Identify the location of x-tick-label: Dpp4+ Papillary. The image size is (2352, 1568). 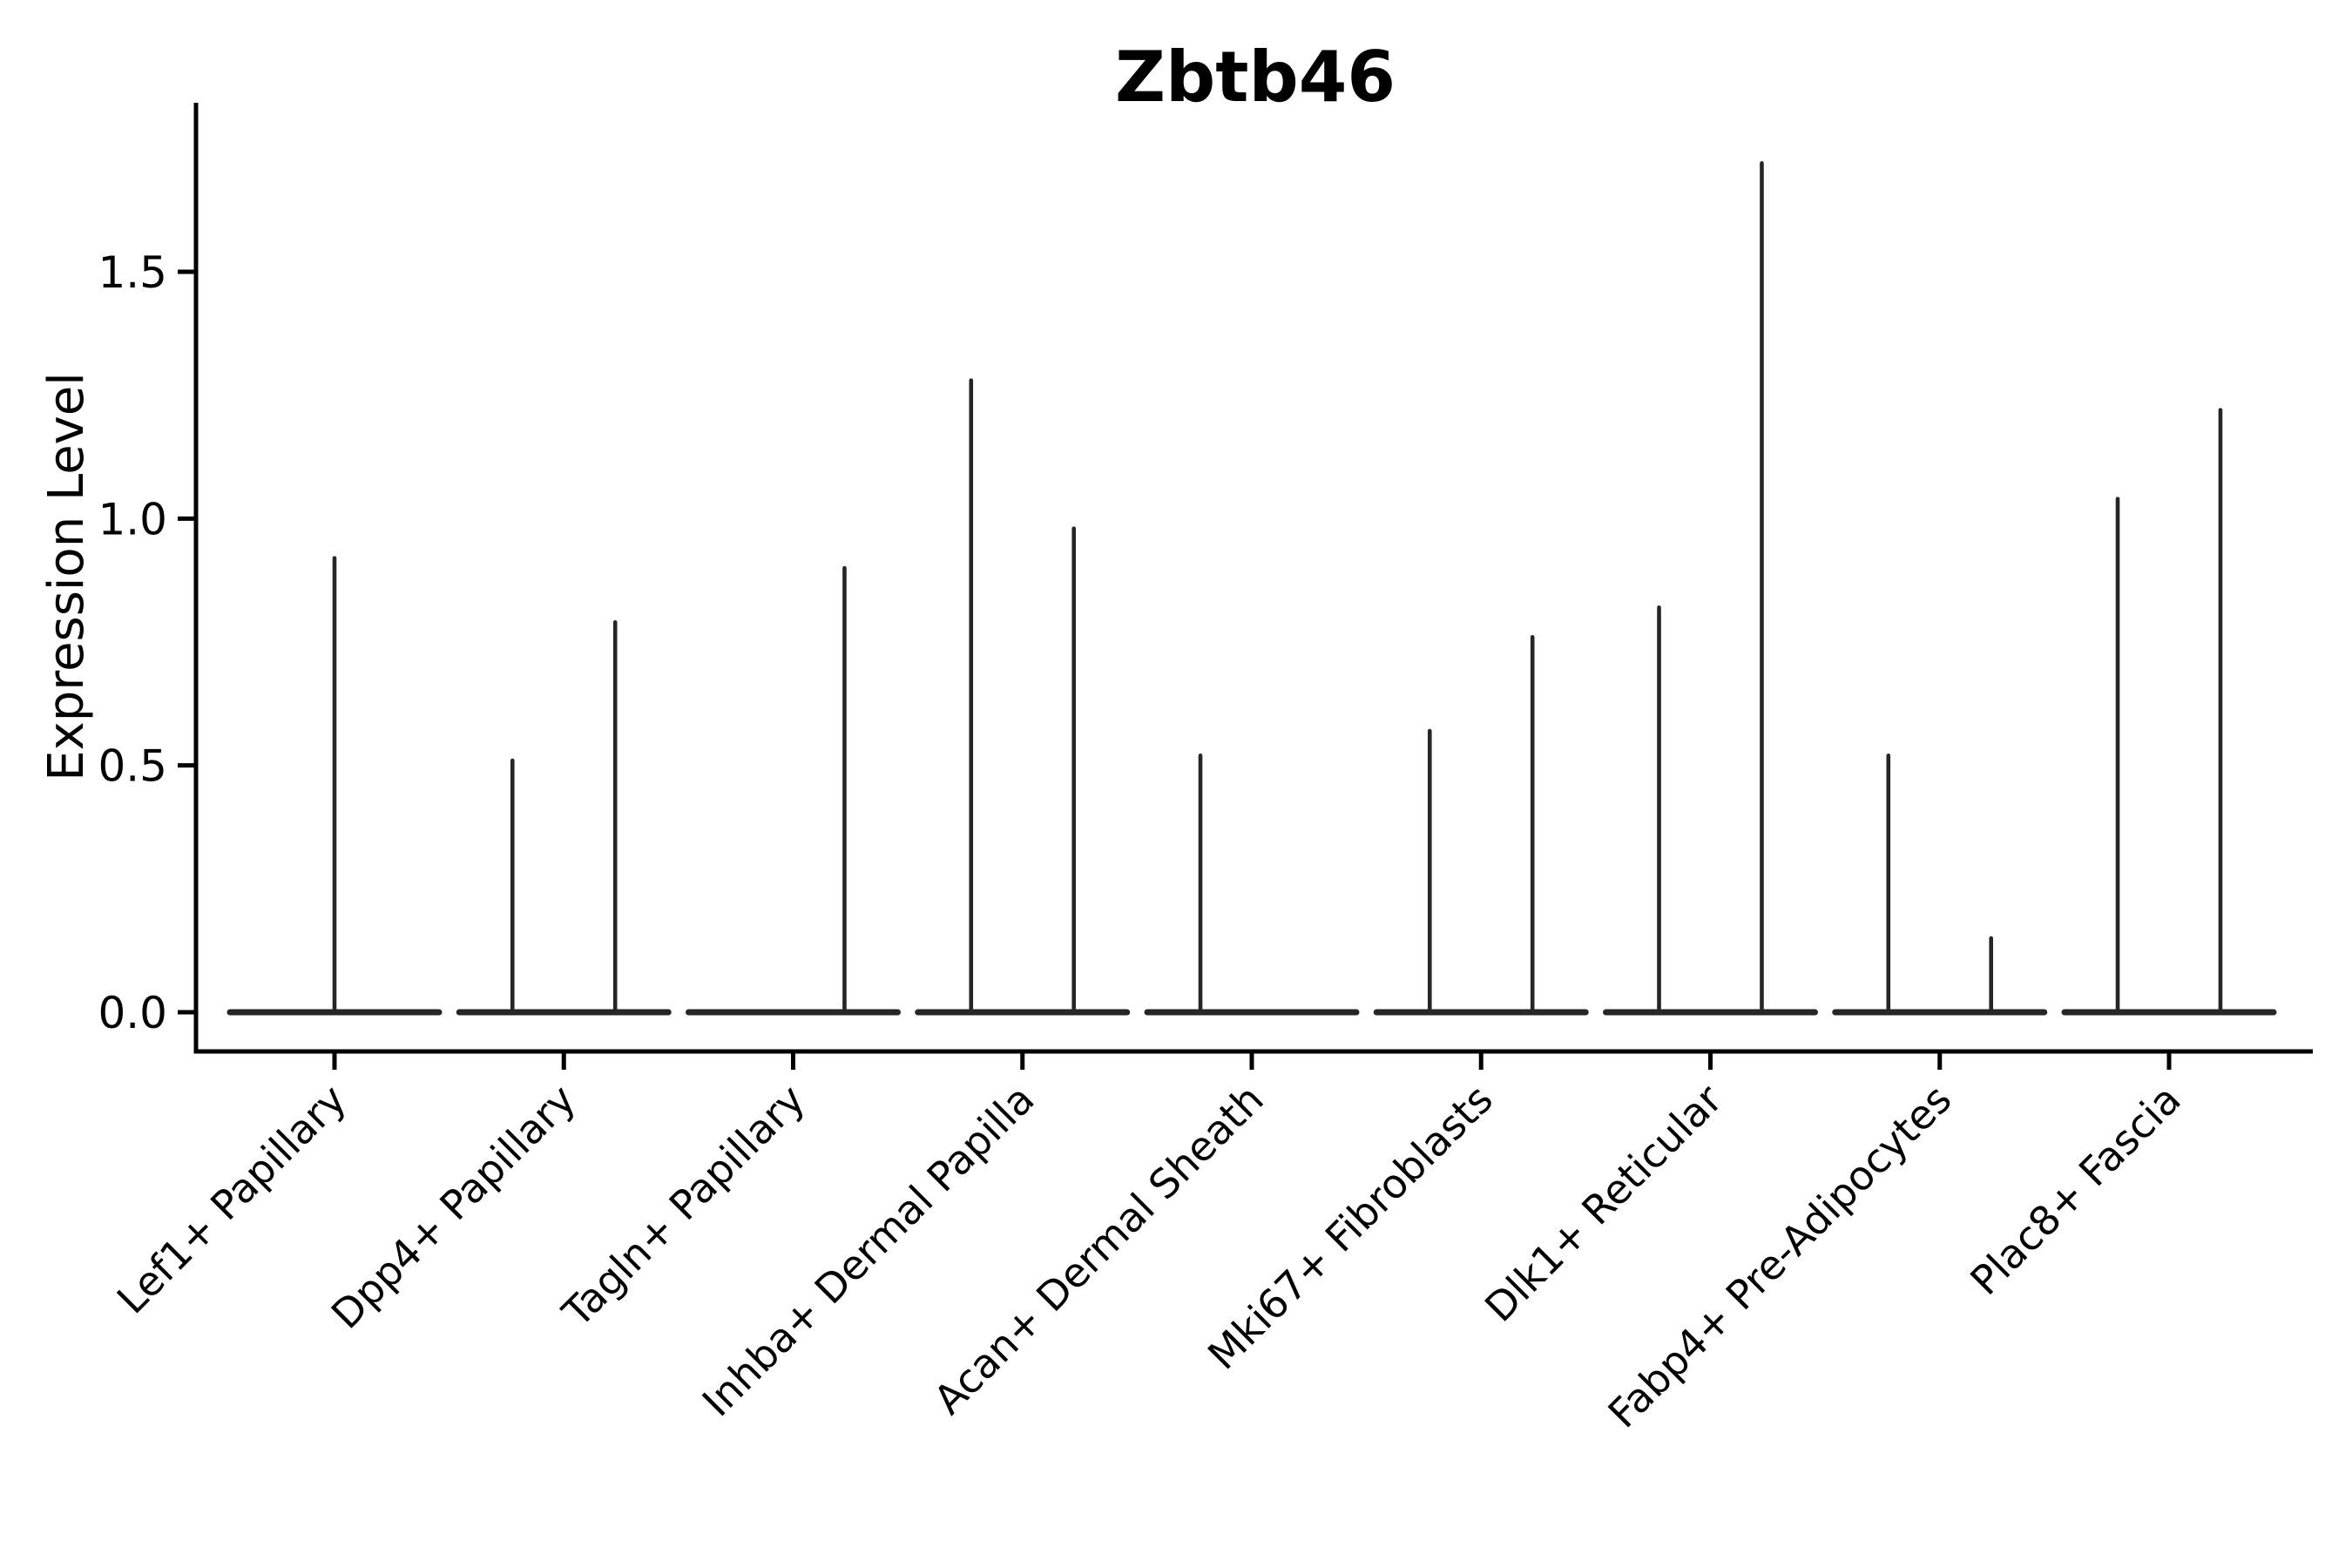
(453, 1207).